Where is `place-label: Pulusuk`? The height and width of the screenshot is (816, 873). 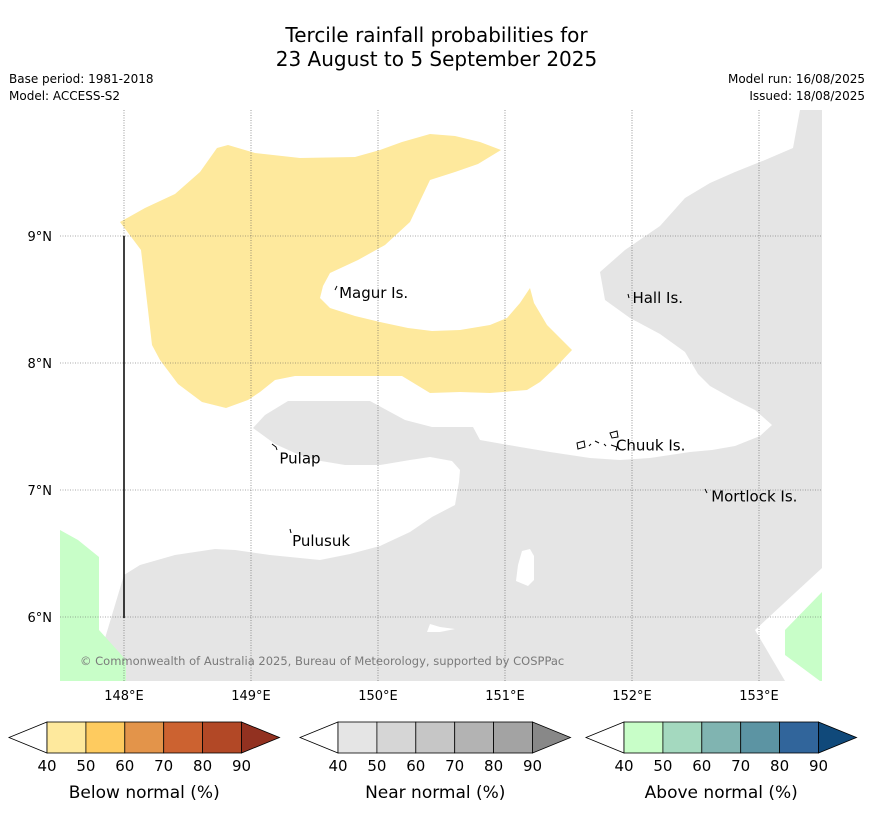
place-label: Pulusuk is located at coordinates (321, 541).